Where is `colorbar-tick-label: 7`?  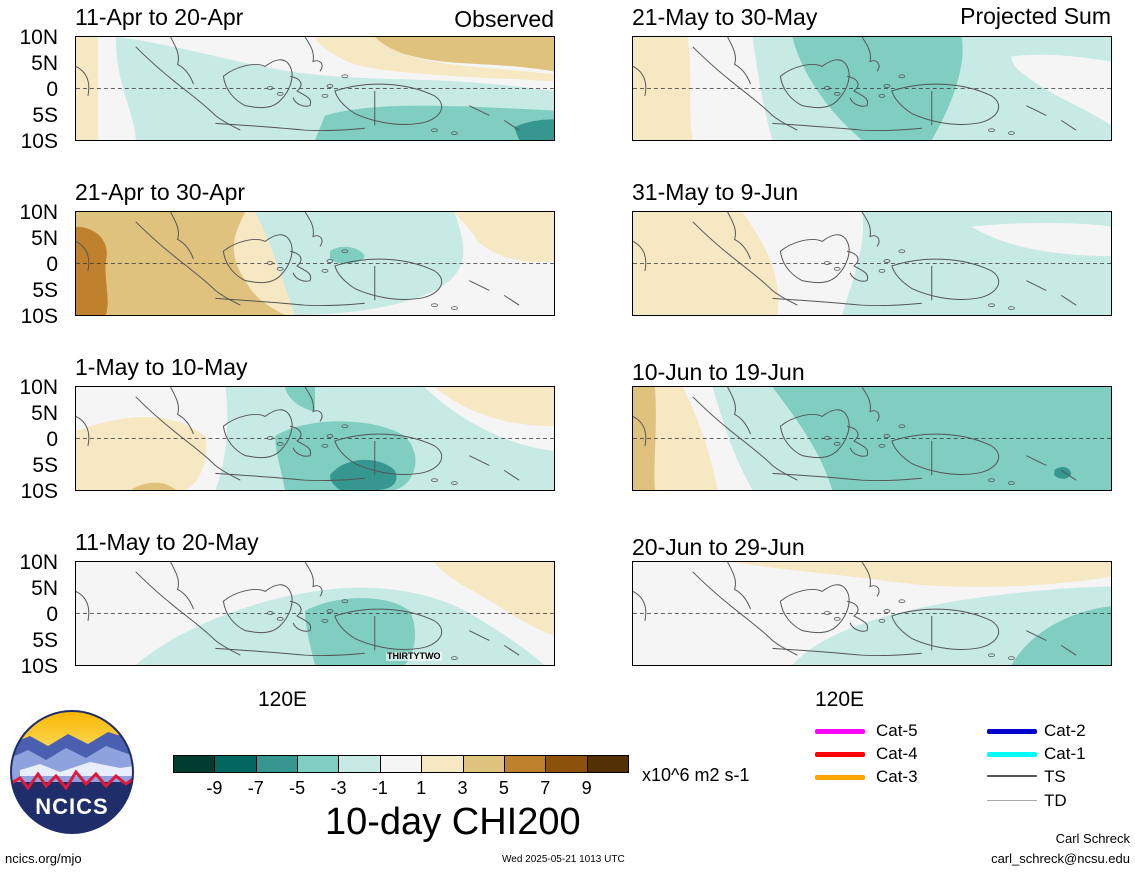 colorbar-tick-label: 7 is located at coordinates (545, 788).